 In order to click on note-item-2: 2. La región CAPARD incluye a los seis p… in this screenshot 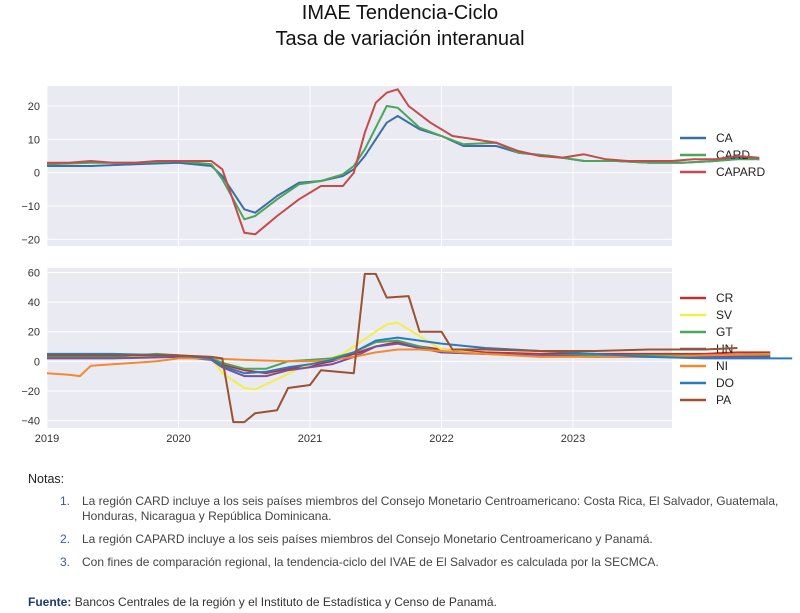, I will do `click(424, 539)`.